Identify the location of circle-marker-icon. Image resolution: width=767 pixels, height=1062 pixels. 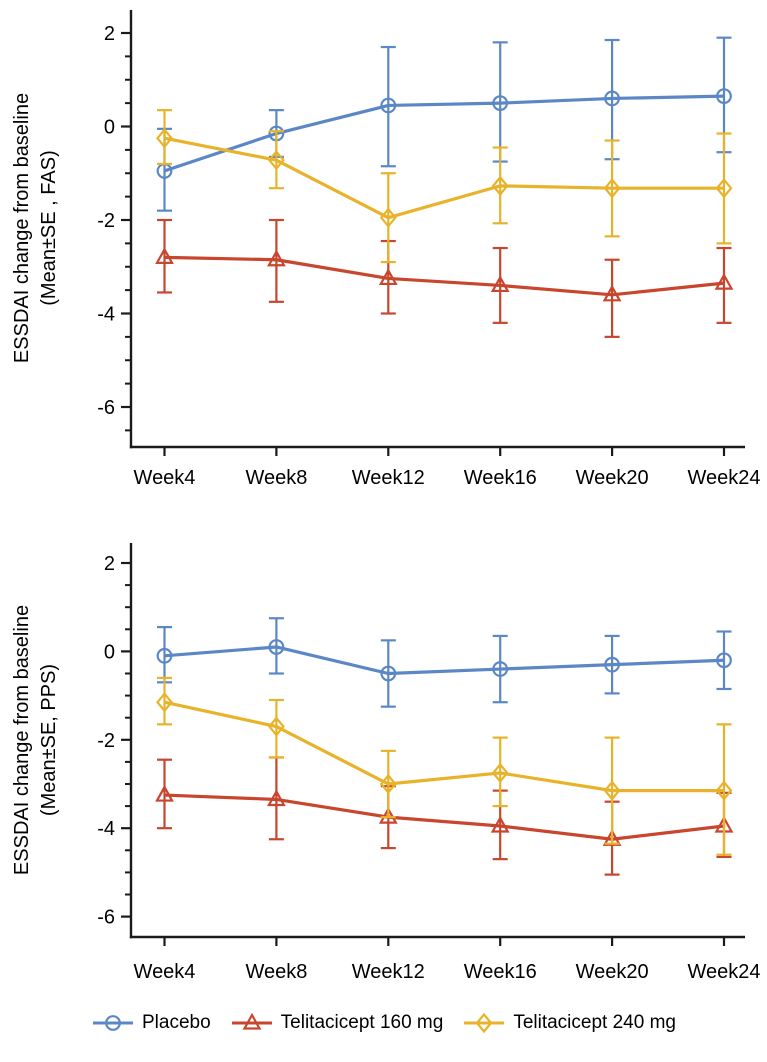
(113, 1023).